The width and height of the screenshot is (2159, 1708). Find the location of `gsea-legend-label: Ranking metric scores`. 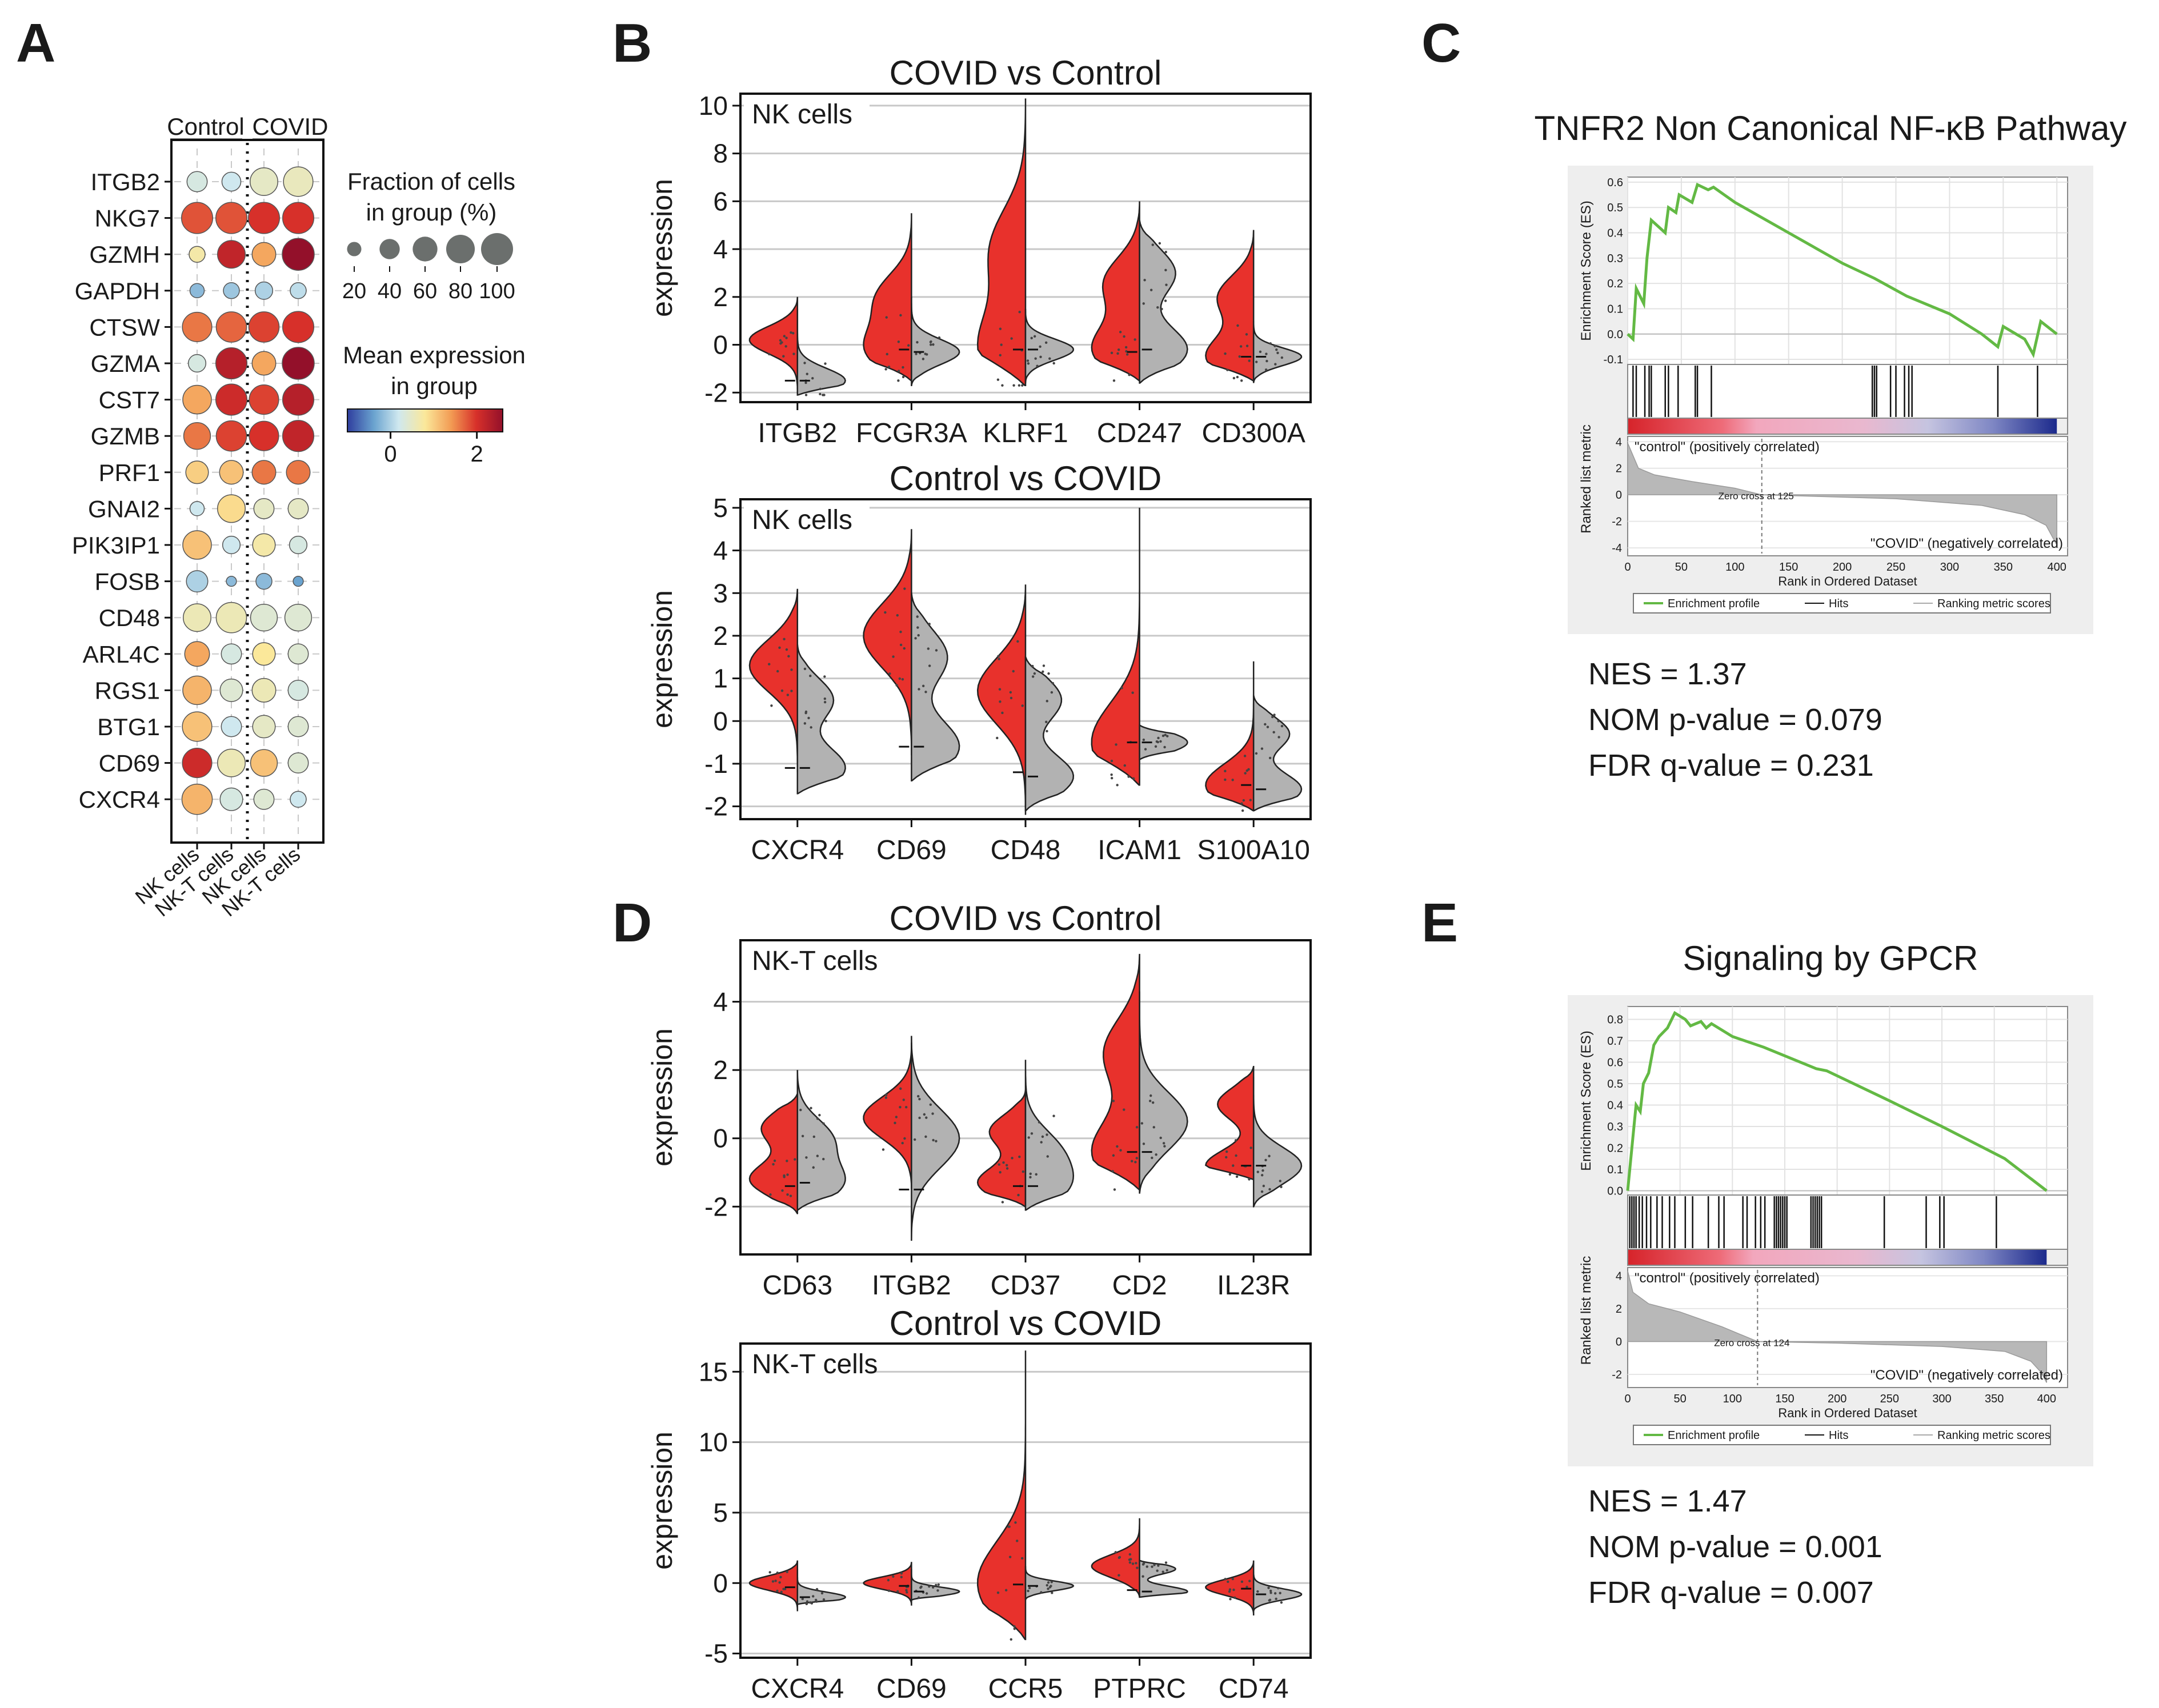

gsea-legend-label: Ranking metric scores is located at coordinates (1993, 604).